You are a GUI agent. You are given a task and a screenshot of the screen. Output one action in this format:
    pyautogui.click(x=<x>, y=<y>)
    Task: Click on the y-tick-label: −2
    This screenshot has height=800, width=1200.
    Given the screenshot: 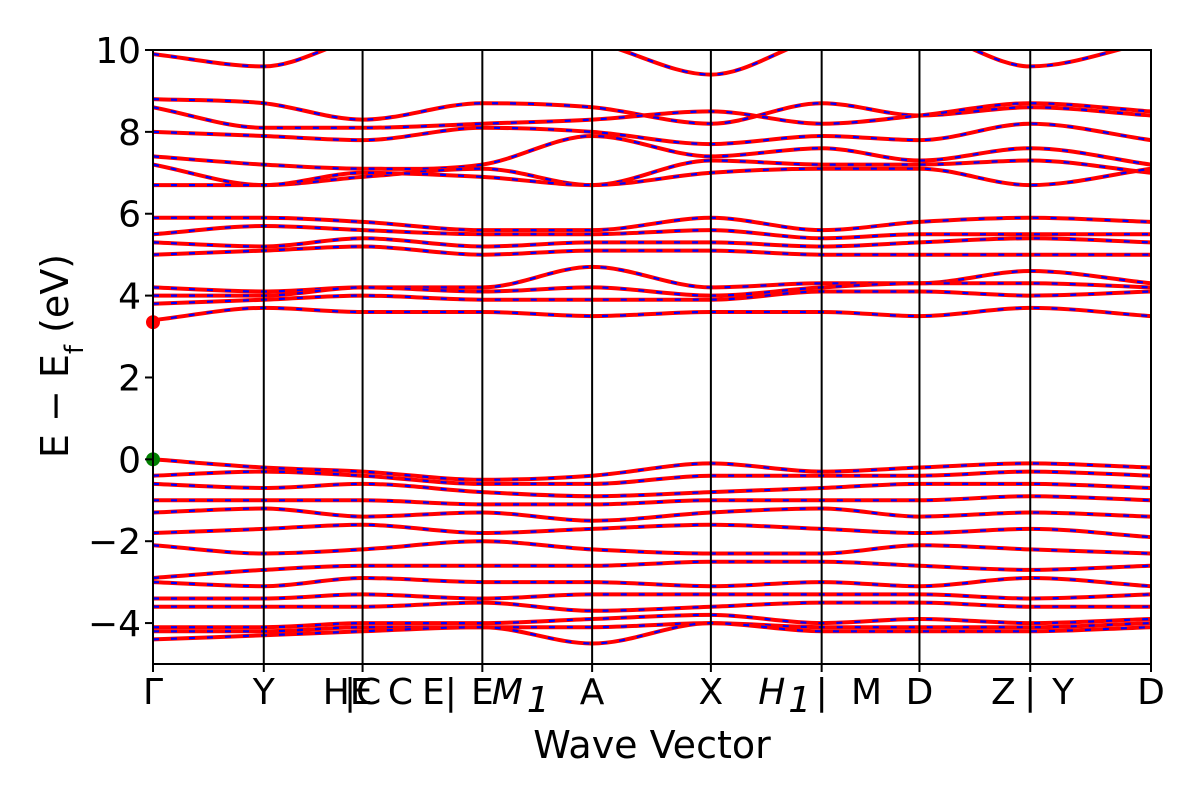 What is the action you would take?
    pyautogui.click(x=114, y=542)
    